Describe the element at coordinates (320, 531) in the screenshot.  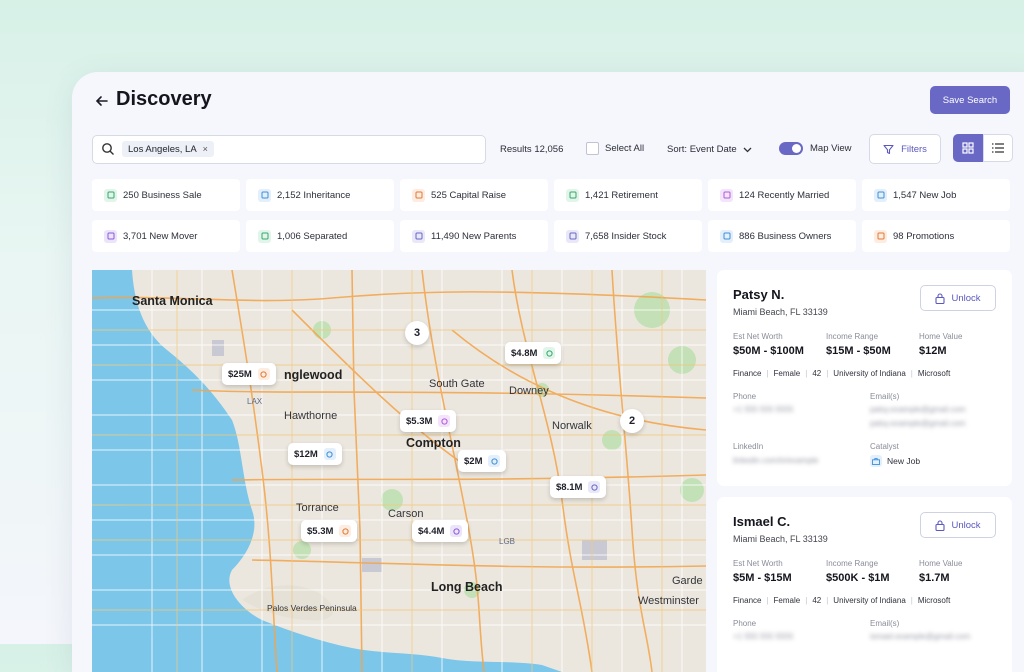
I see `map-pin-value: $5.3M` at that location.